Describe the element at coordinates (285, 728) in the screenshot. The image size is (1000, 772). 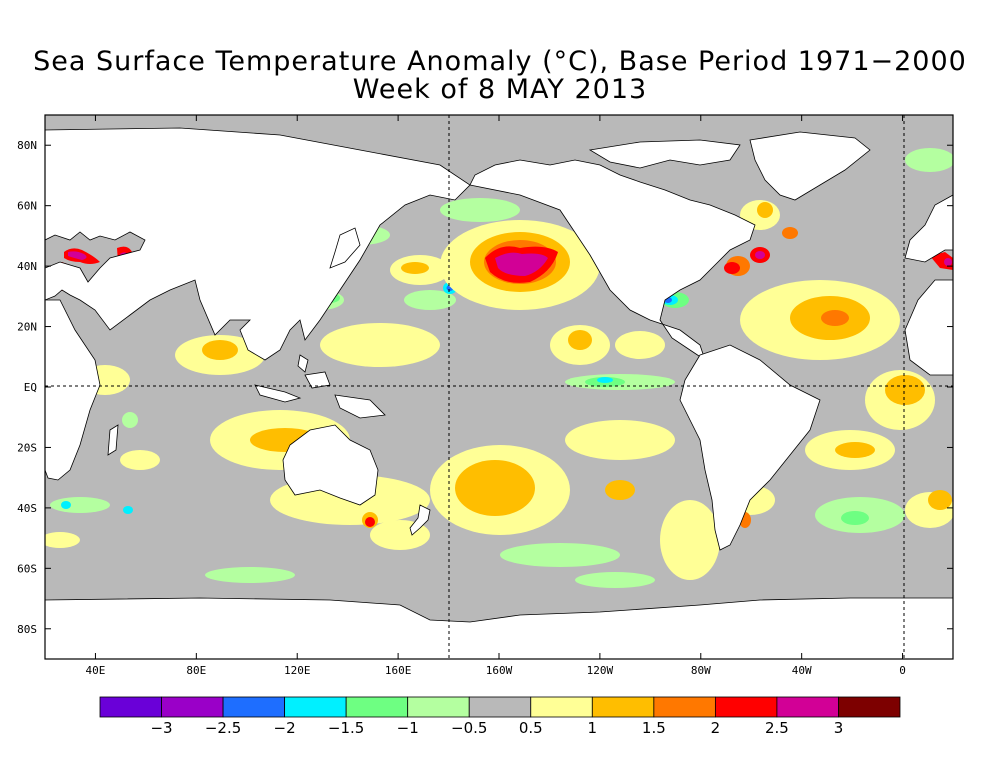
I see `colorbar-label: −2` at that location.